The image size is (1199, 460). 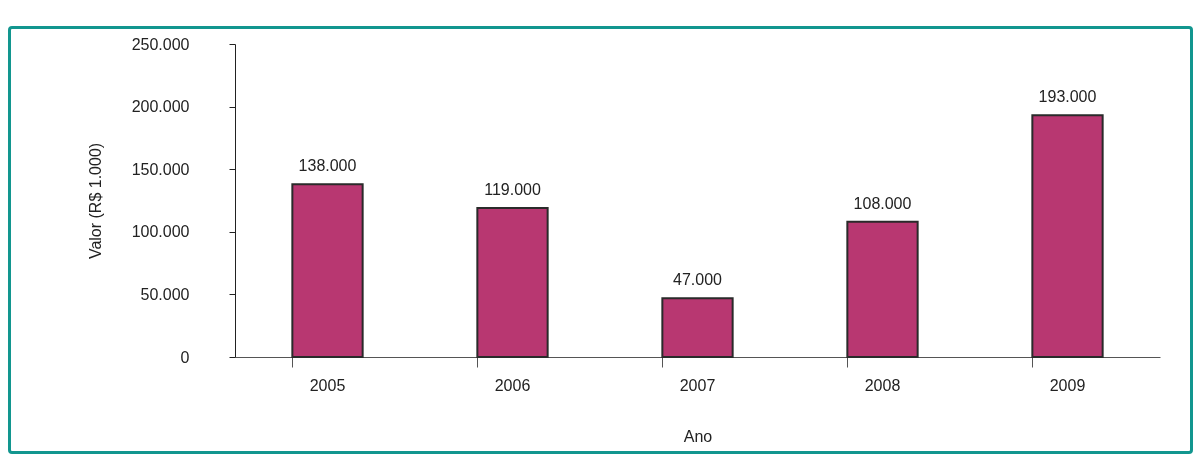 What do you see at coordinates (160, 169) in the screenshot?
I see `y-tick-label: 150.000` at bounding box center [160, 169].